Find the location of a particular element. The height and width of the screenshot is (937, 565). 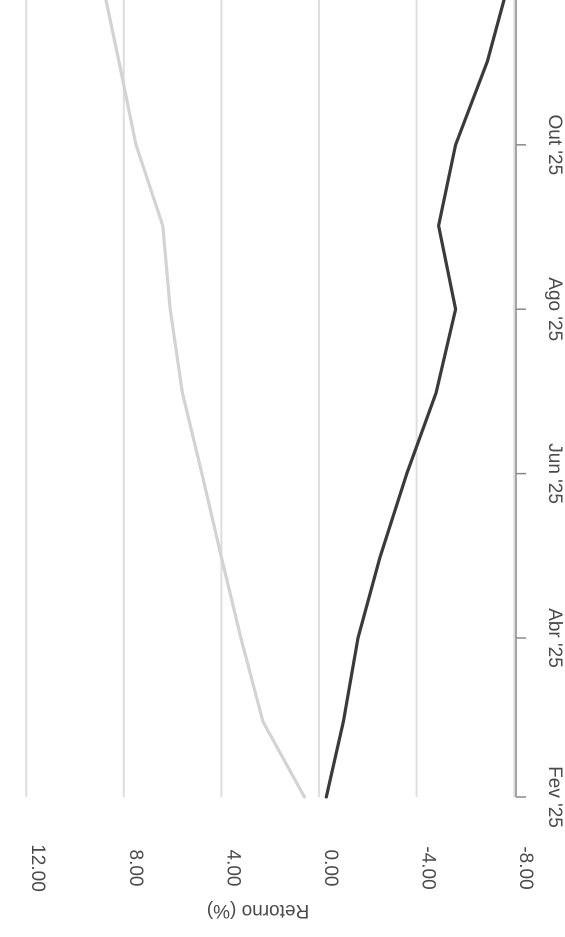

x-tick-label: Out '25 is located at coordinates (554, 144).